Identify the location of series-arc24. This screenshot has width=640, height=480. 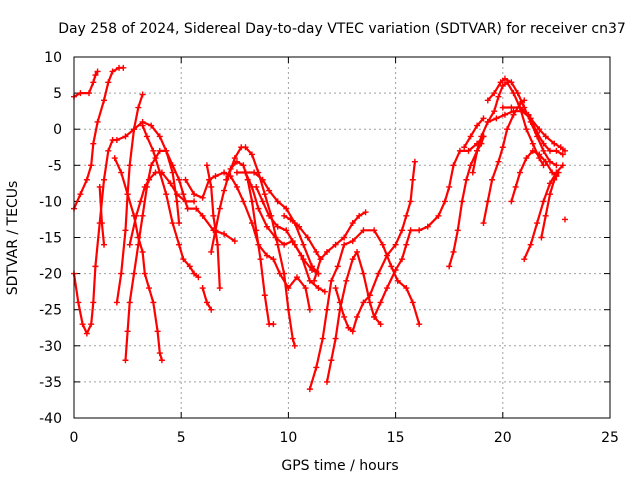
(466, 201).